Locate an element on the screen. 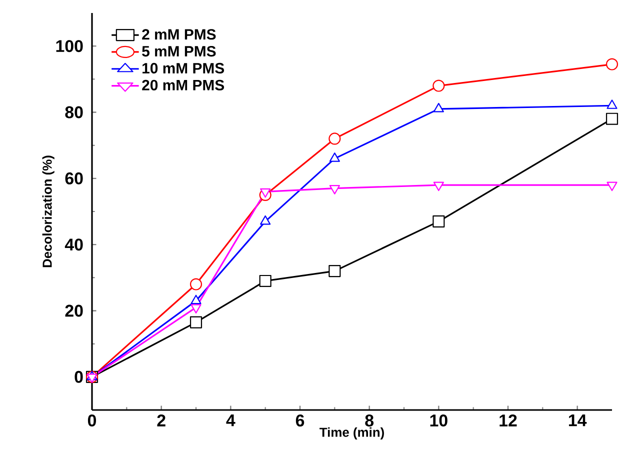  x-tick-label: 0 is located at coordinates (92, 420).